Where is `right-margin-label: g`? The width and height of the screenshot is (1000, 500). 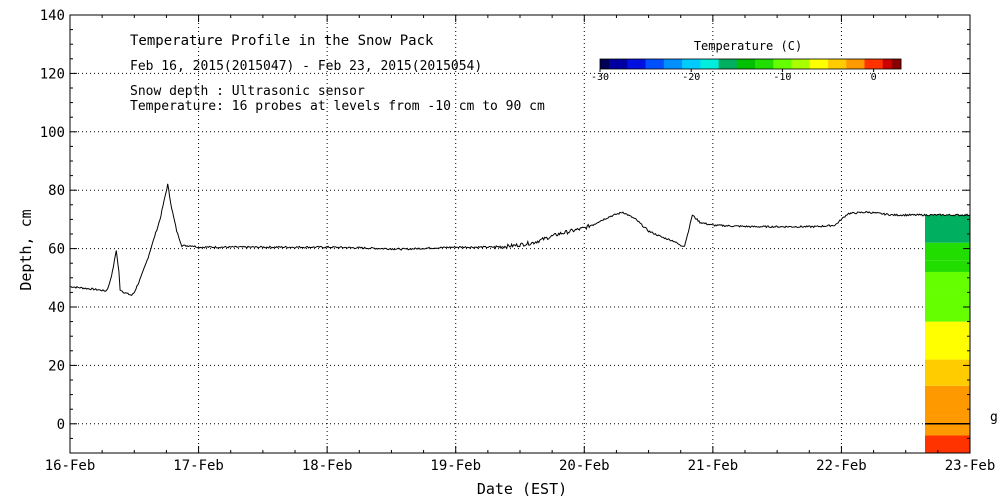 right-margin-label: g is located at coordinates (994, 417).